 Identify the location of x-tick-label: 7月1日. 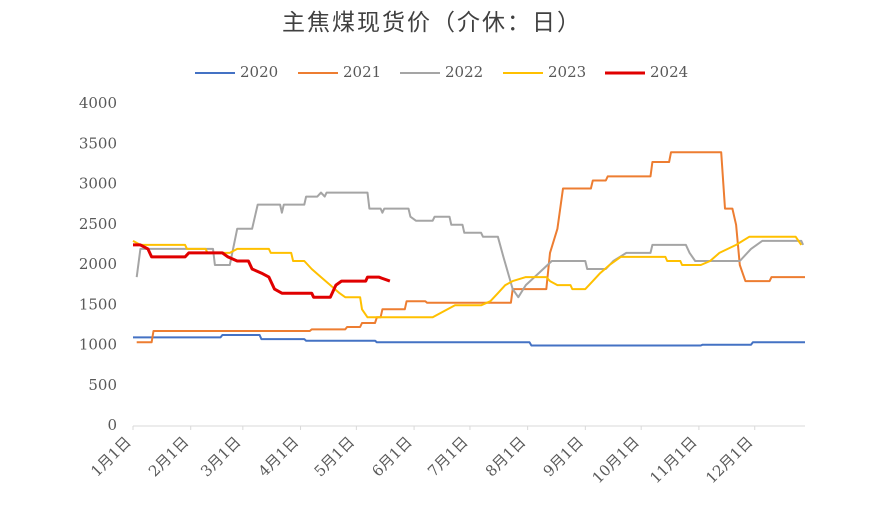
(447, 456).